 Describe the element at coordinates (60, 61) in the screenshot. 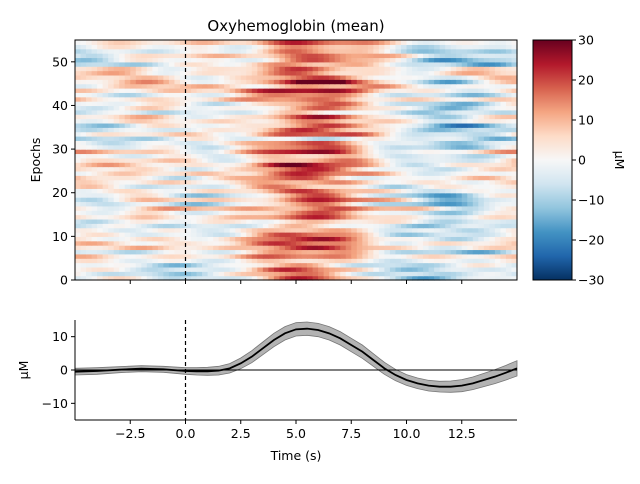

I see `heatmap-y-tick-label: 50` at that location.